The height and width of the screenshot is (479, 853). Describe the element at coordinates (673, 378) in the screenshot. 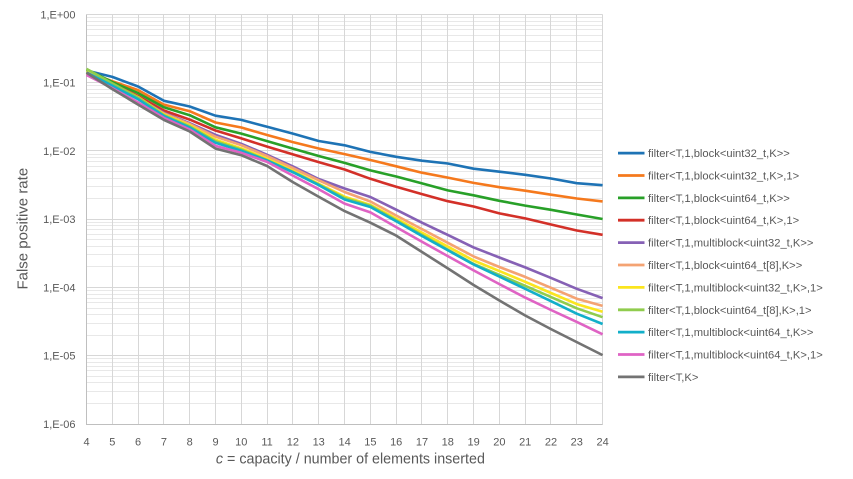

I see `svg-text: filter<T,K>` at that location.